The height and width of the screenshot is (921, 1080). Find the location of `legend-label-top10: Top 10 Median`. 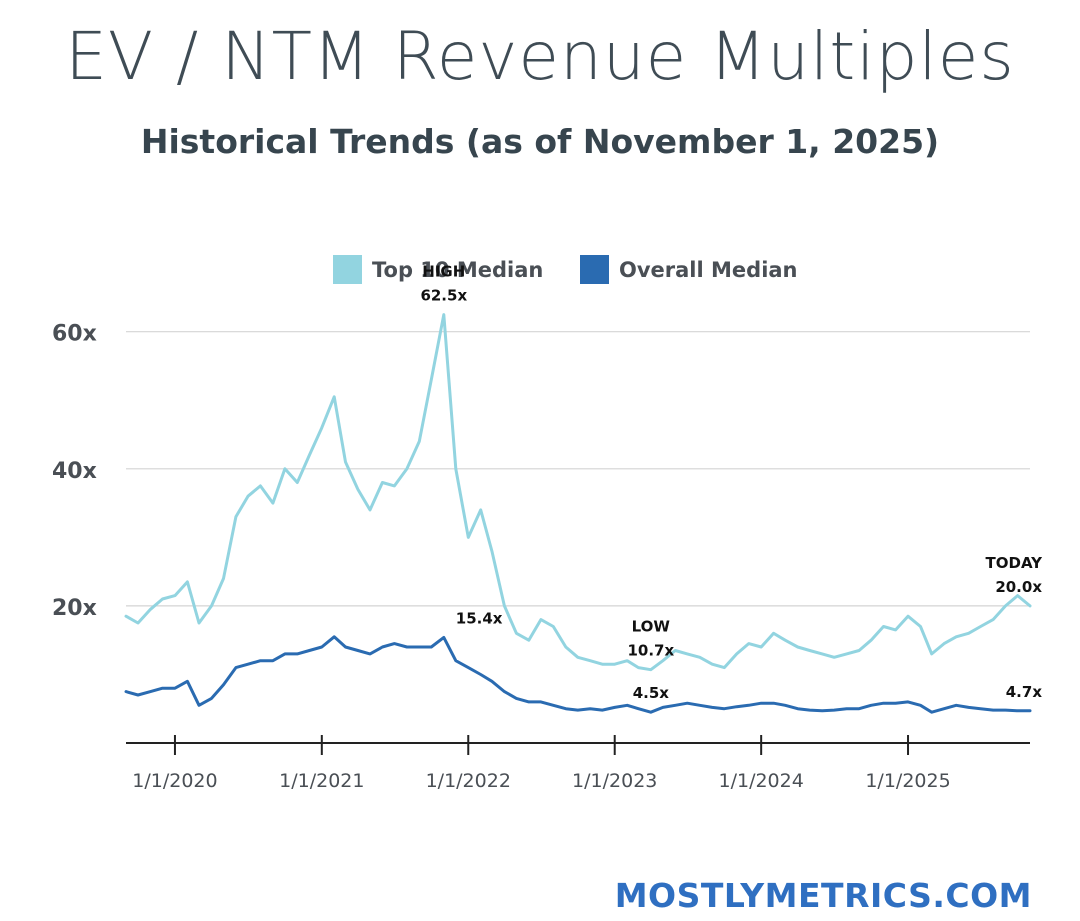

legend-label-top10: Top 10 Median is located at coordinates (458, 269).